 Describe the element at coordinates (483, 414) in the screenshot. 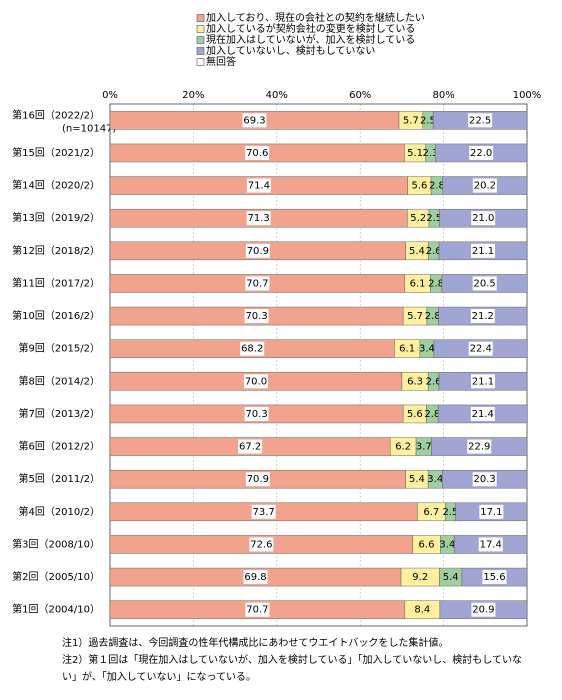

I see `data-label: 21.4` at that location.